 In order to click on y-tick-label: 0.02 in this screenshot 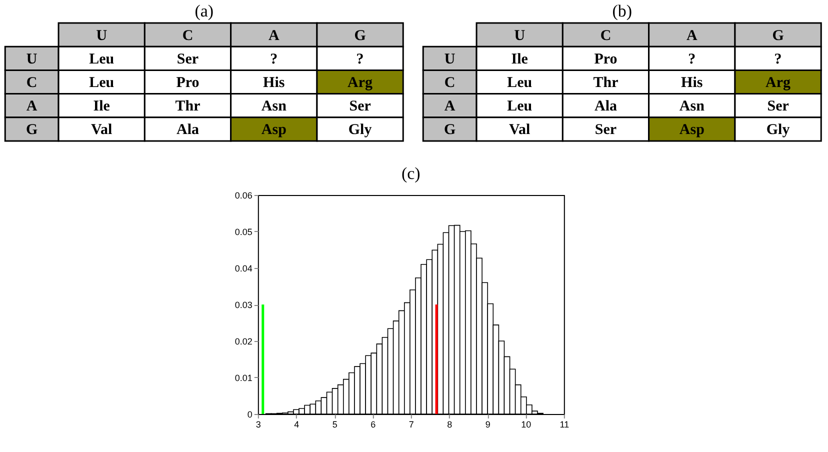, I will do `click(243, 341)`.